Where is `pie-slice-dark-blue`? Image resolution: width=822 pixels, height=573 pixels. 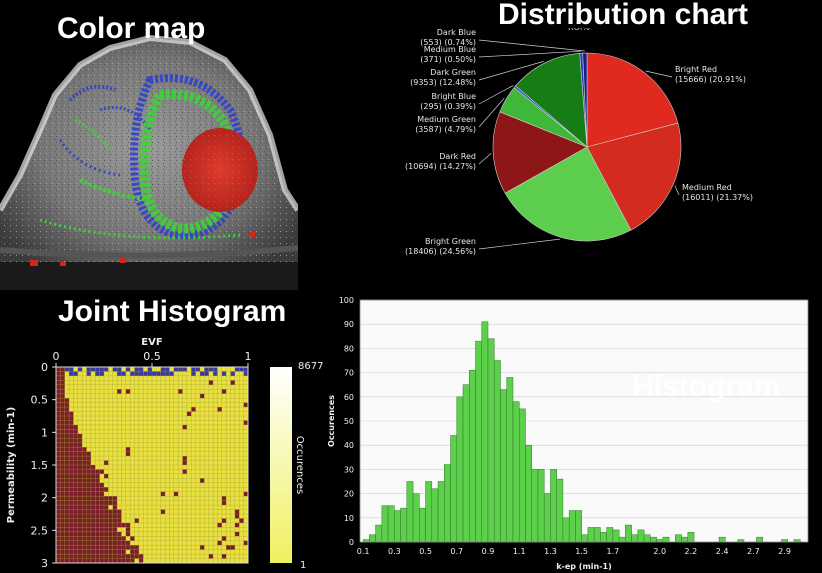
pie-slice-dark-blue is located at coordinates (585, 100).